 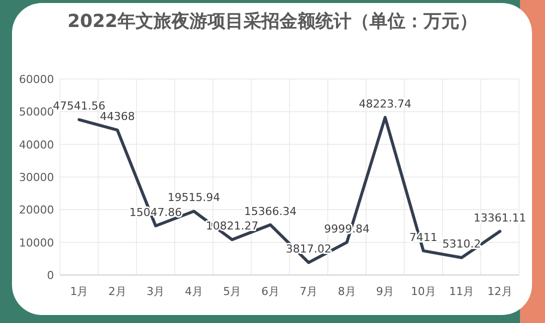 I want to click on x-tick-label: 4月, so click(x=193, y=291).